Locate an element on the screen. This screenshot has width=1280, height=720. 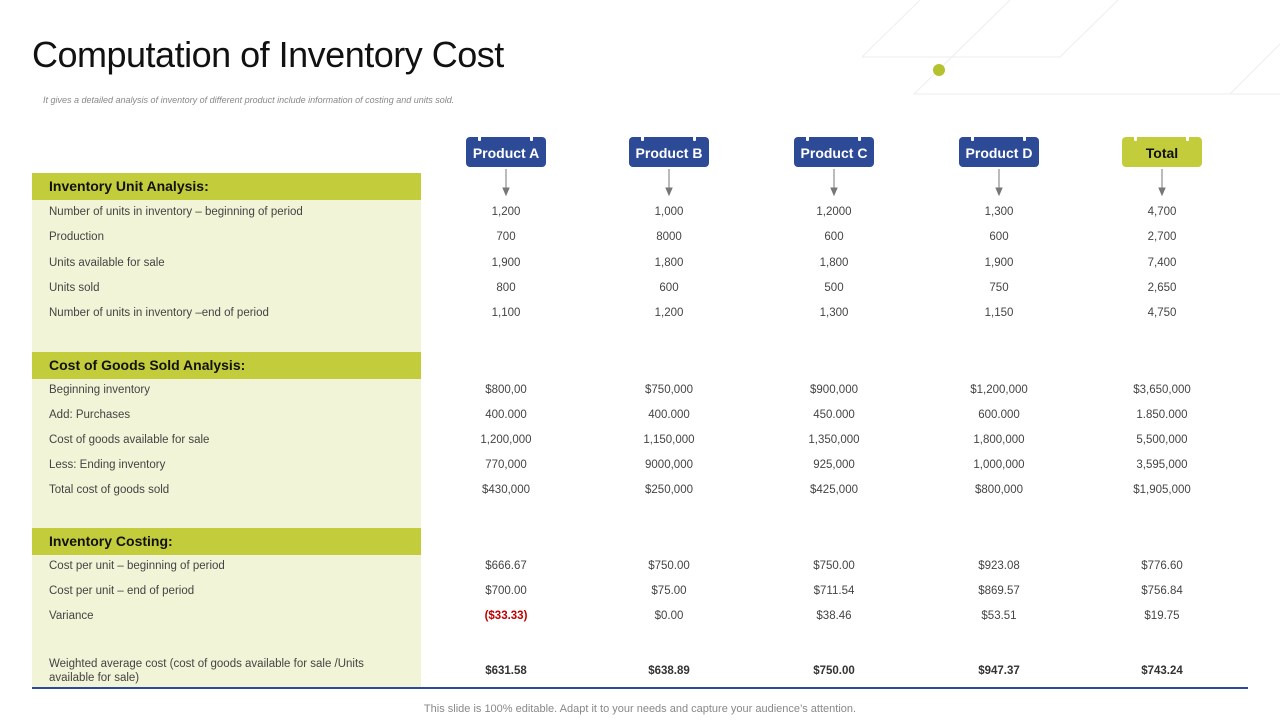
cell-value: 1,200,000 is located at coordinates (506, 440).